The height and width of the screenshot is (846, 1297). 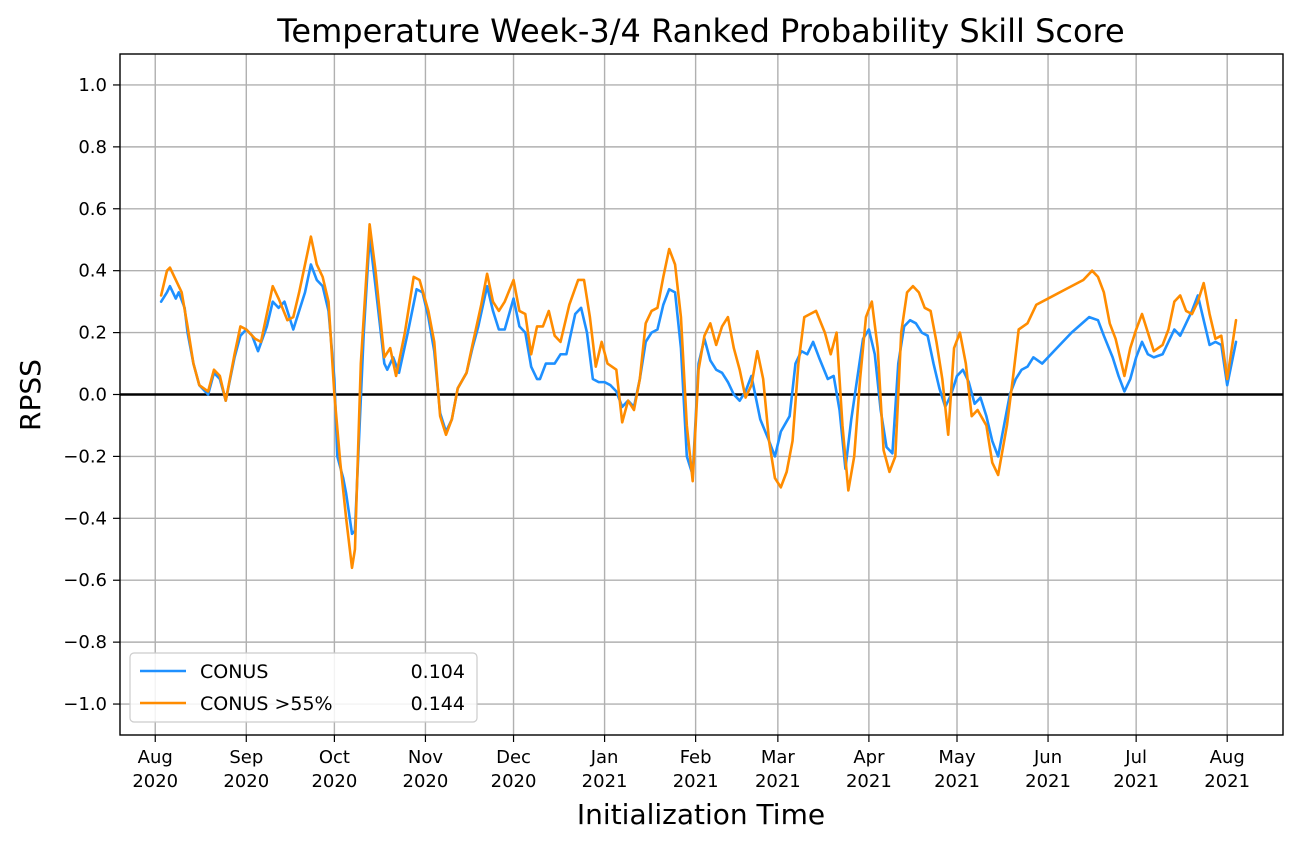 What do you see at coordinates (85, 580) in the screenshot?
I see `y-tick-label: −0.6` at bounding box center [85, 580].